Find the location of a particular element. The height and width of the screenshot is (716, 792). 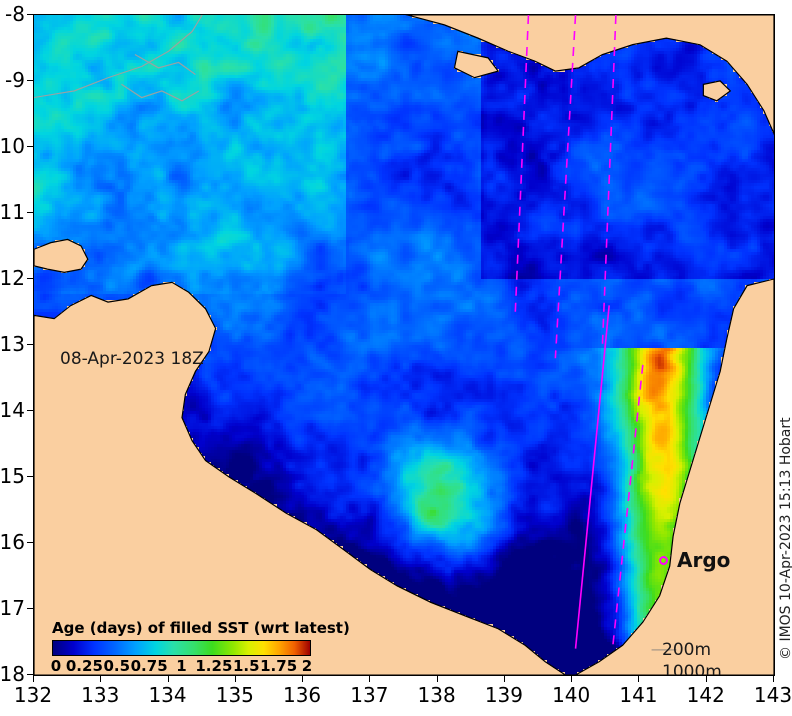

depth-contour-labels: 200m 1000m is located at coordinates (692, 657).